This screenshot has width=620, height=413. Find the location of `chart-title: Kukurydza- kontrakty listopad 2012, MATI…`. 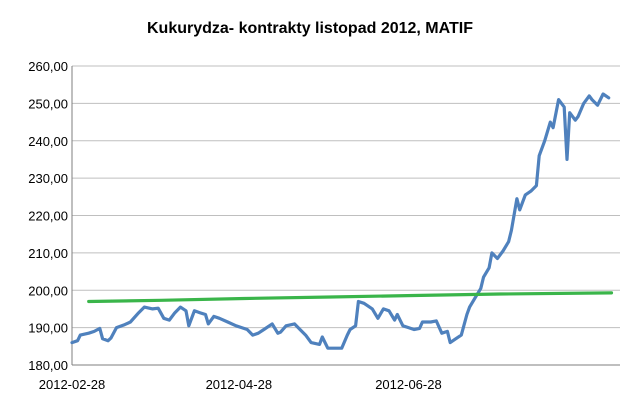

chart-title: Kukurydza- kontrakty listopad 2012, MATI… is located at coordinates (310, 28).